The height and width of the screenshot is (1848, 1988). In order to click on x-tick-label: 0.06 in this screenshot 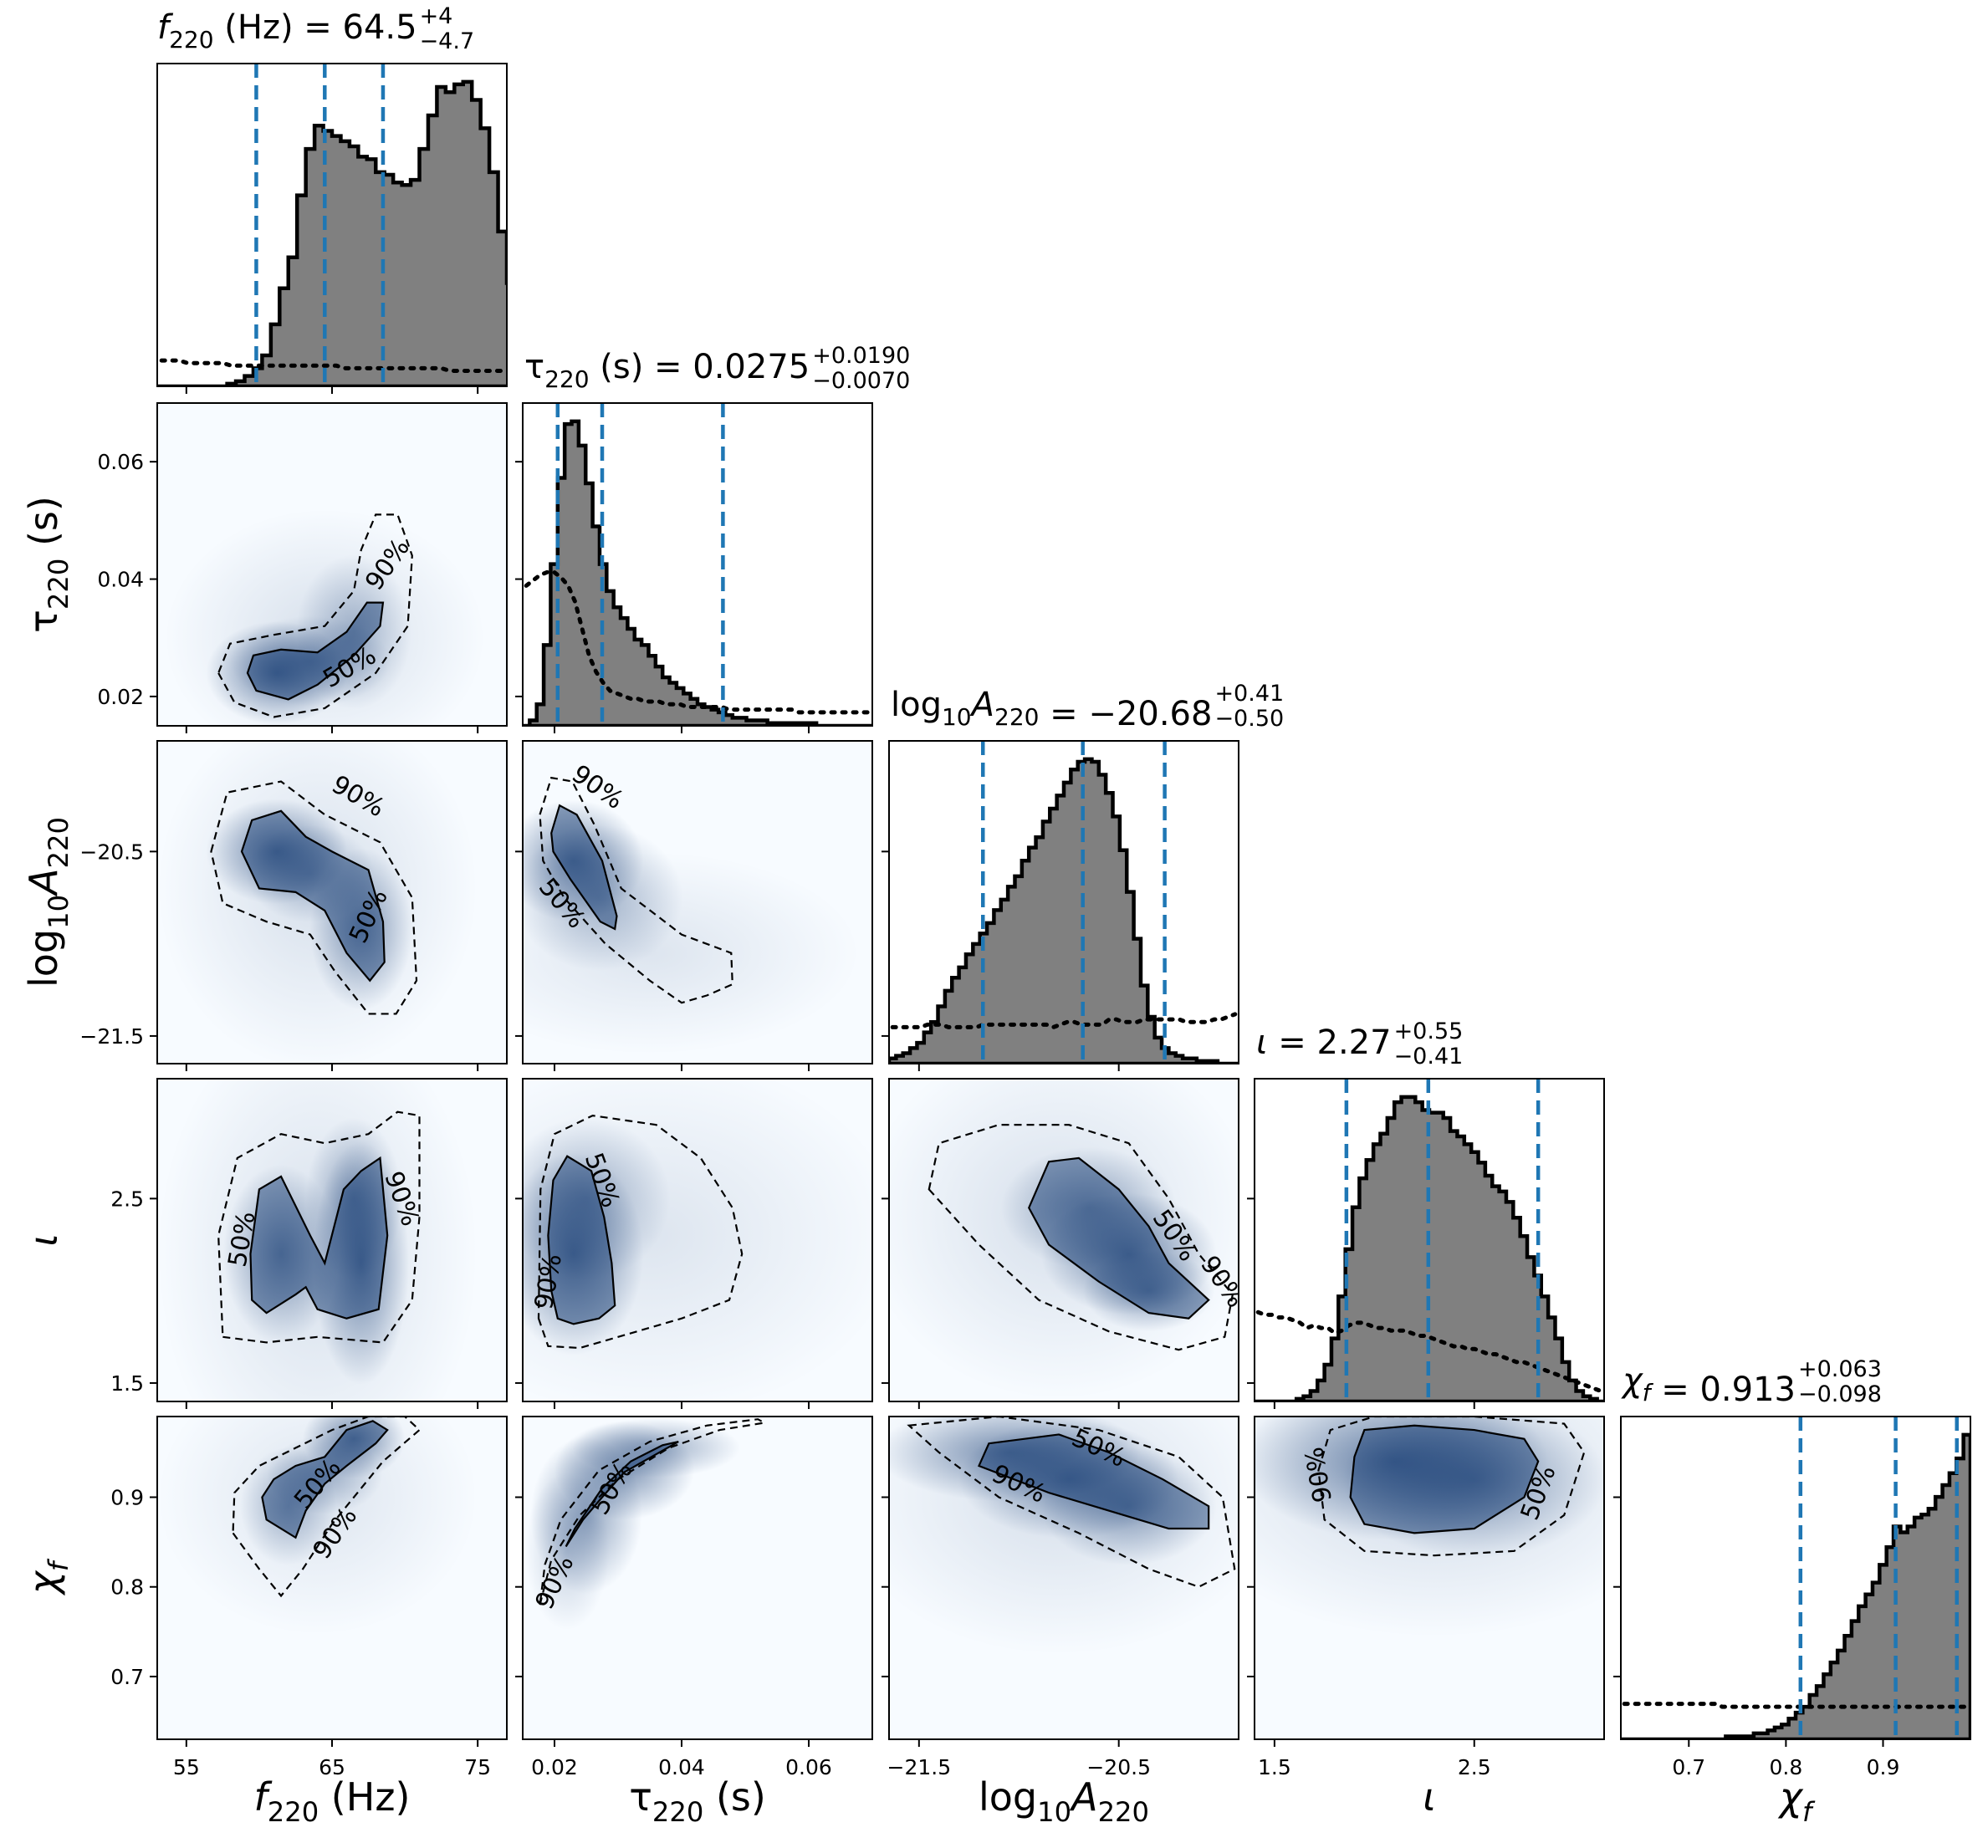, I will do `click(808, 1767)`.